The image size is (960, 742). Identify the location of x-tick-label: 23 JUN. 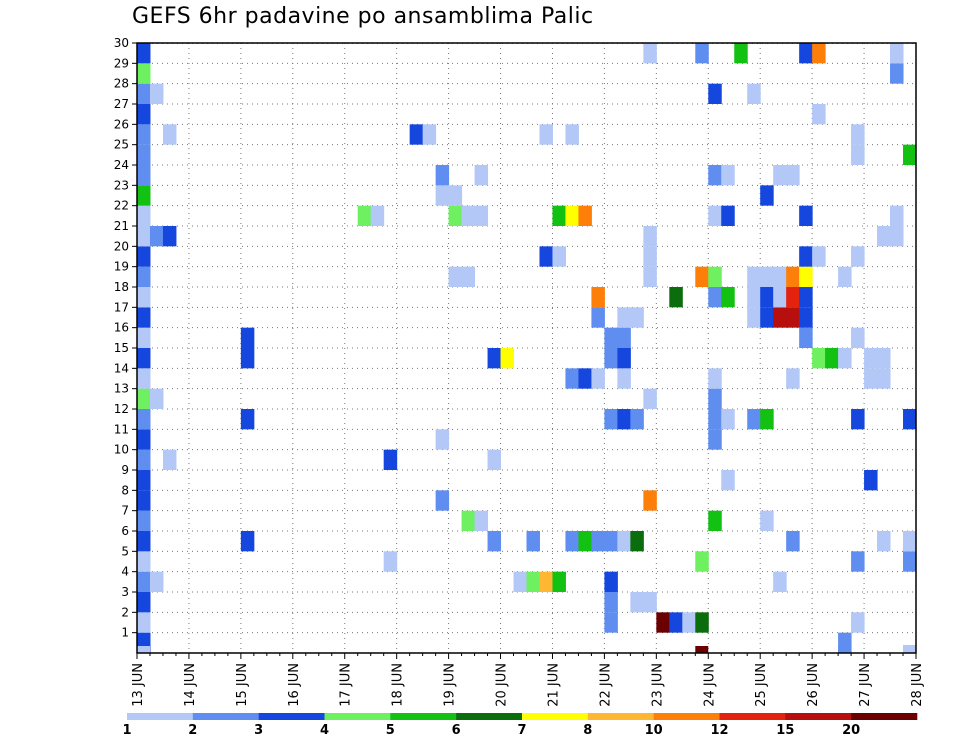
(657, 685).